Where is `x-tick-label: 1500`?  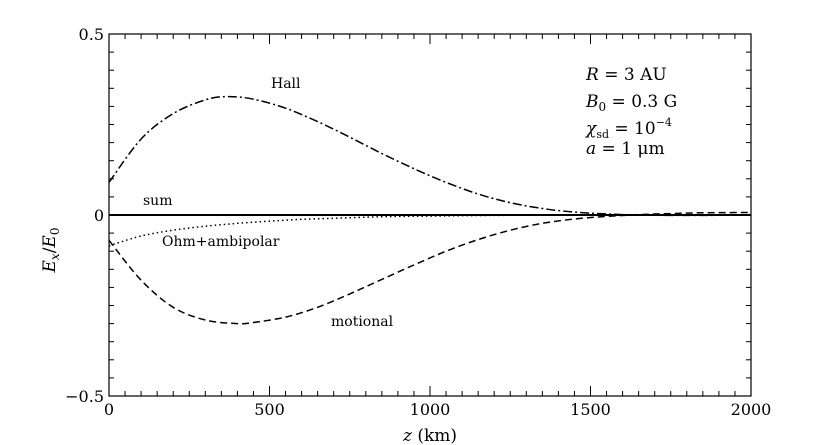
x-tick-label: 1500 is located at coordinates (590, 409).